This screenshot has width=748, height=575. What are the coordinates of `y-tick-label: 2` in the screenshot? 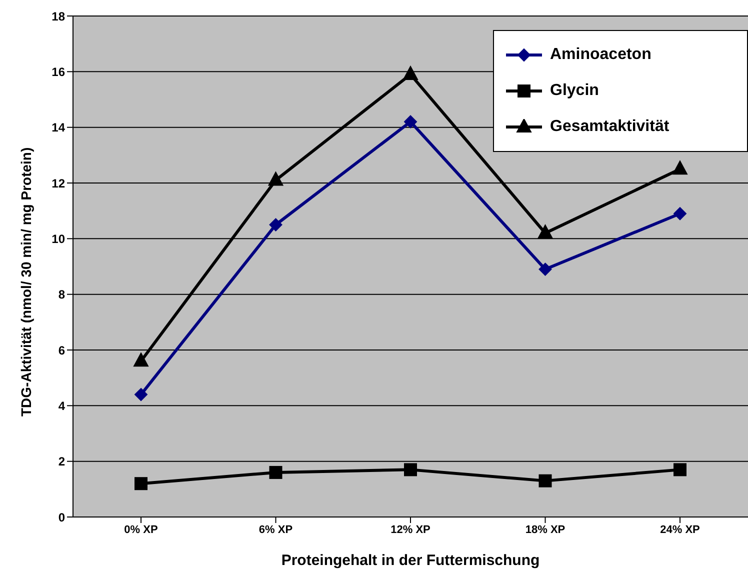 It's located at (62, 461).